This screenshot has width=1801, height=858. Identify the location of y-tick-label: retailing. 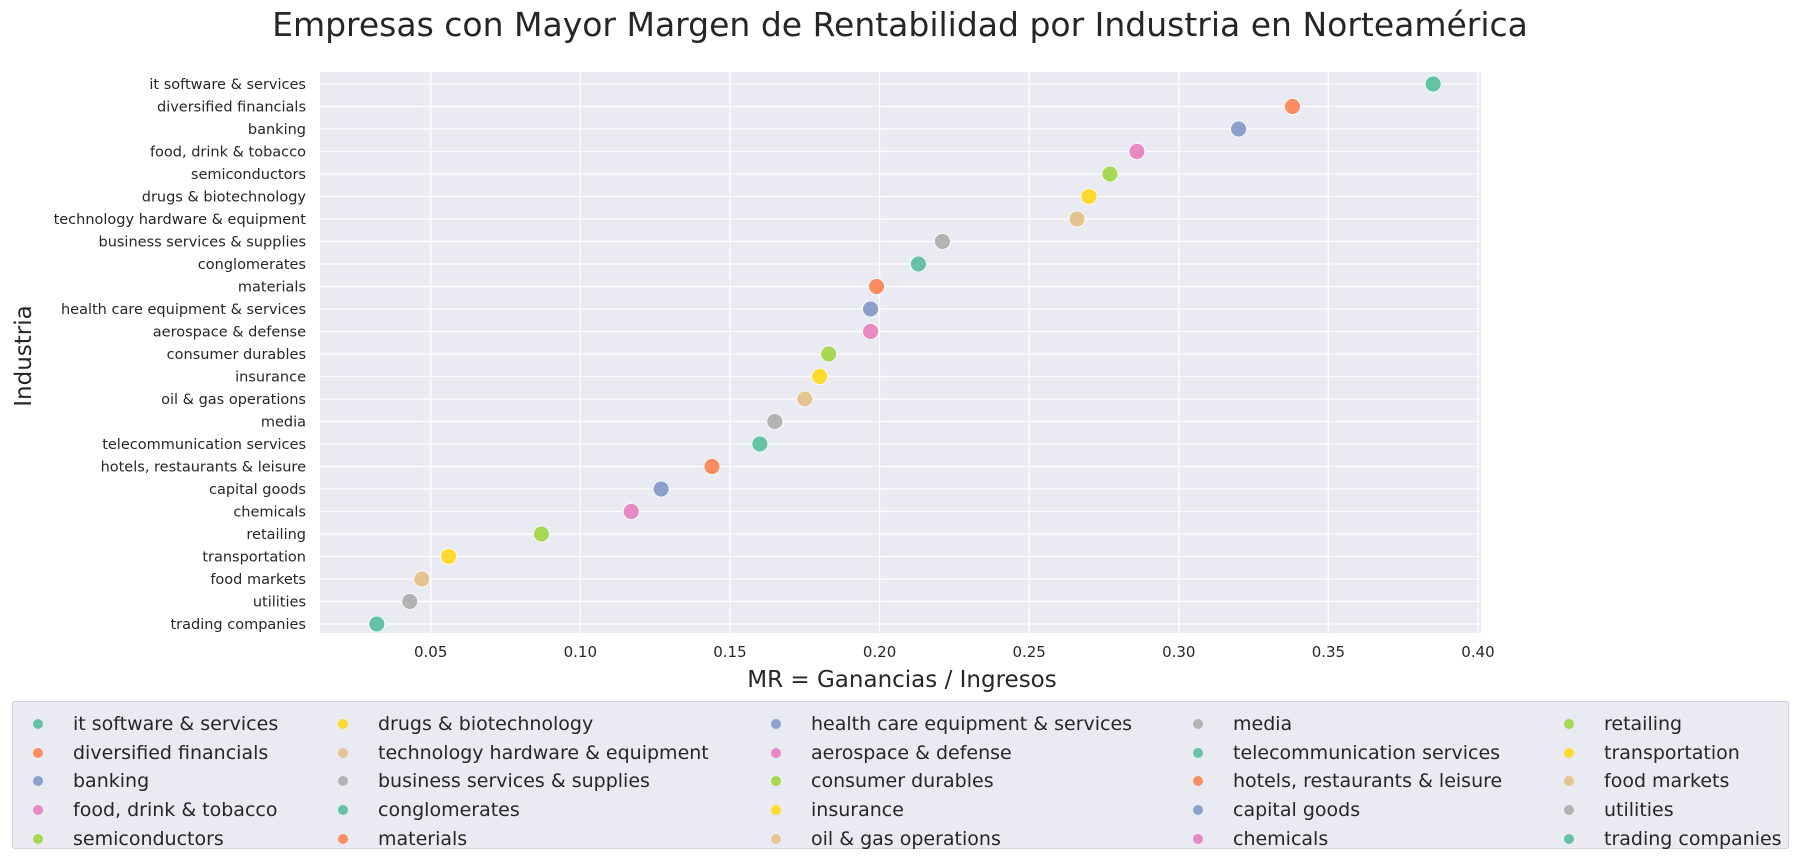
(276, 535).